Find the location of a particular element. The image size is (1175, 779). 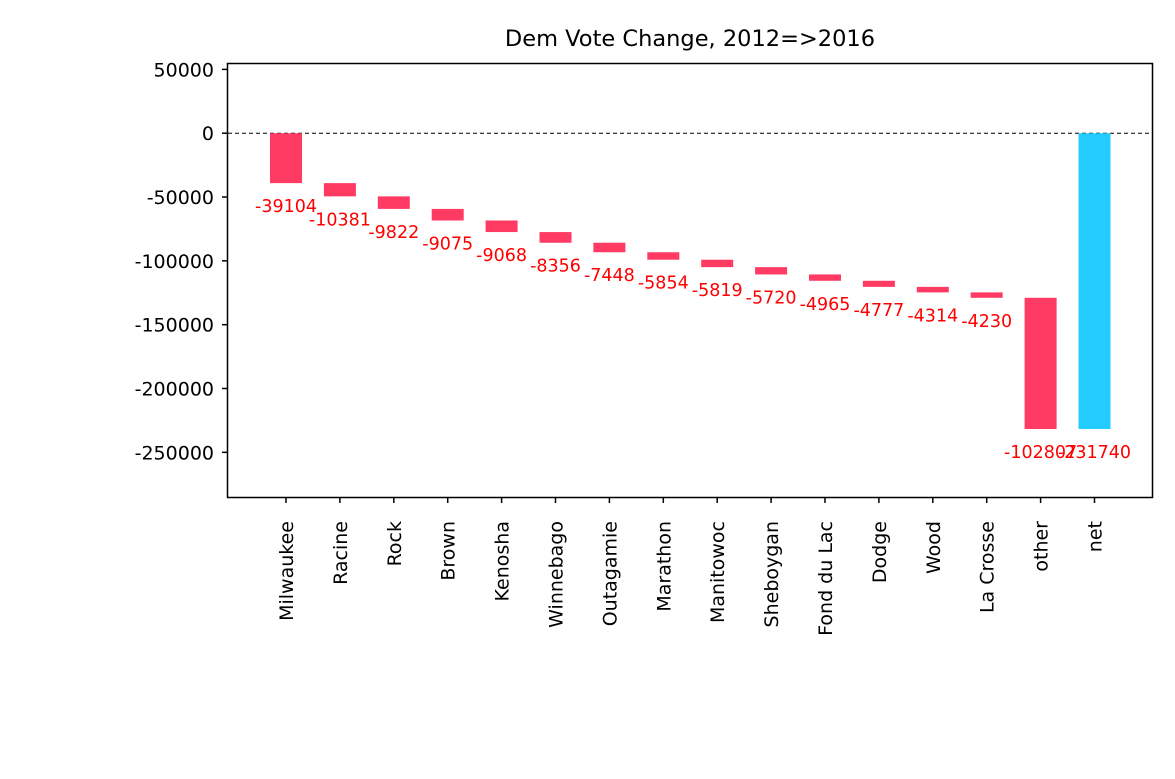

data-label: -102807 is located at coordinates (1040, 453).